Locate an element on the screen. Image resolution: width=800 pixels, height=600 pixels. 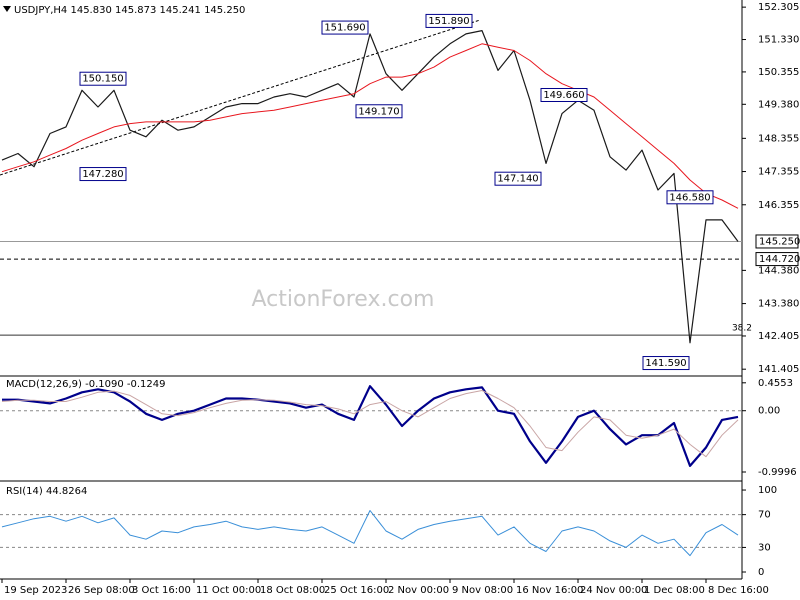
annotation-label: 151.890 is located at coordinates (448, 21).